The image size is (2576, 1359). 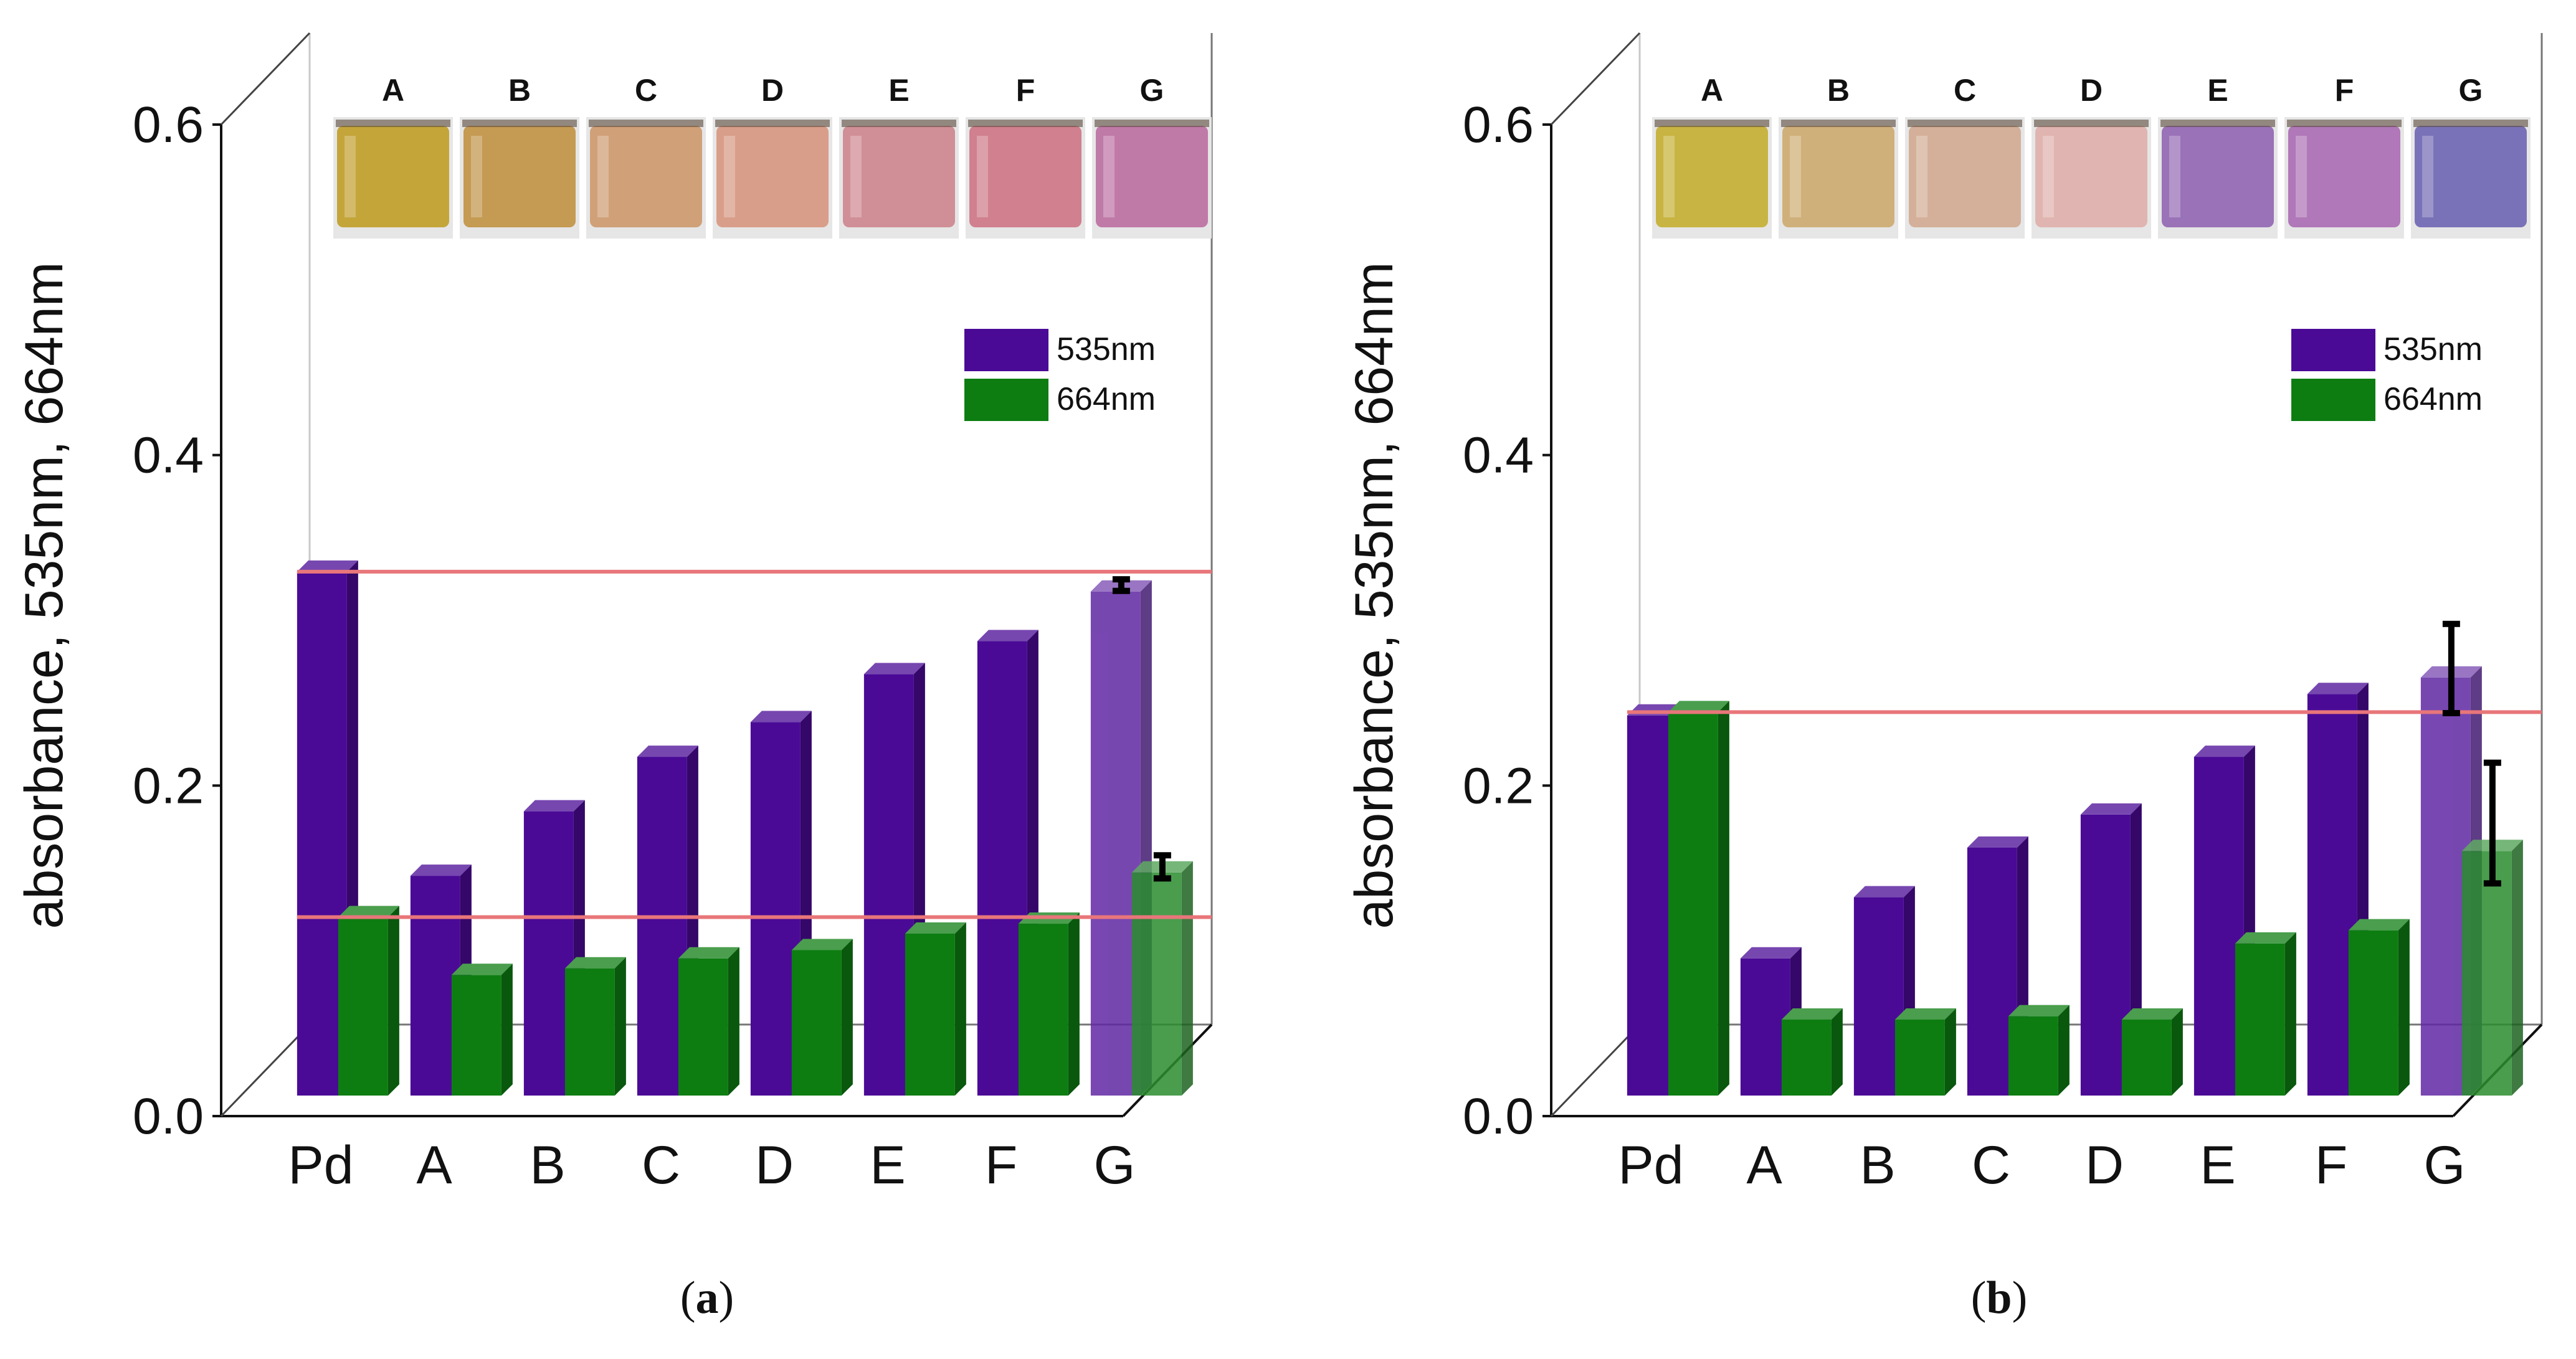 I want to click on bar-664nm-Pd, so click(x=1698, y=899).